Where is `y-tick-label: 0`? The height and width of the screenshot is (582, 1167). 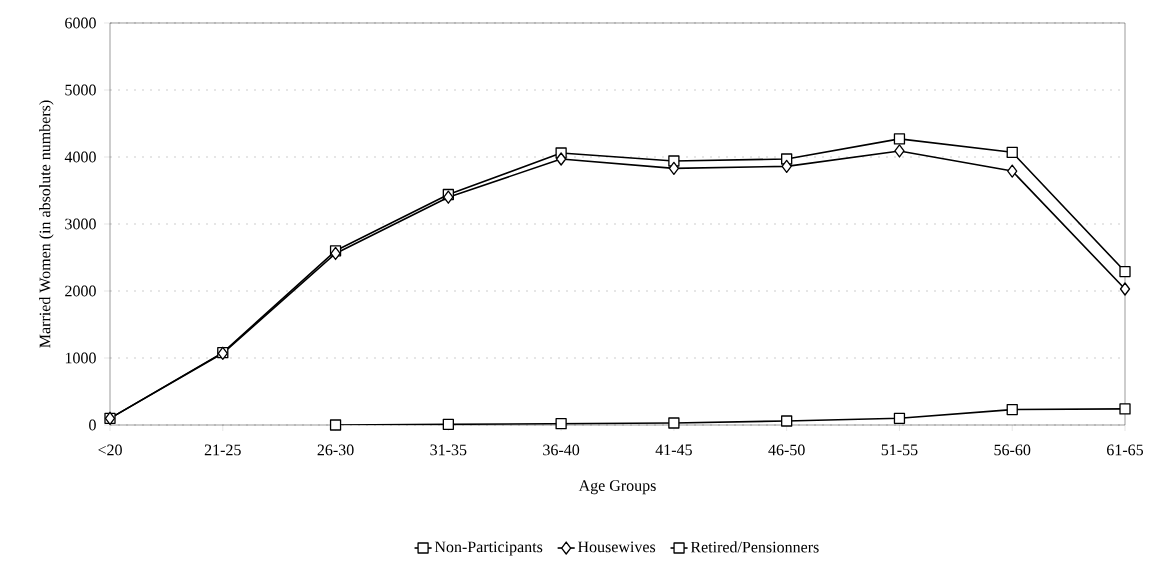 y-tick-label: 0 is located at coordinates (92, 425).